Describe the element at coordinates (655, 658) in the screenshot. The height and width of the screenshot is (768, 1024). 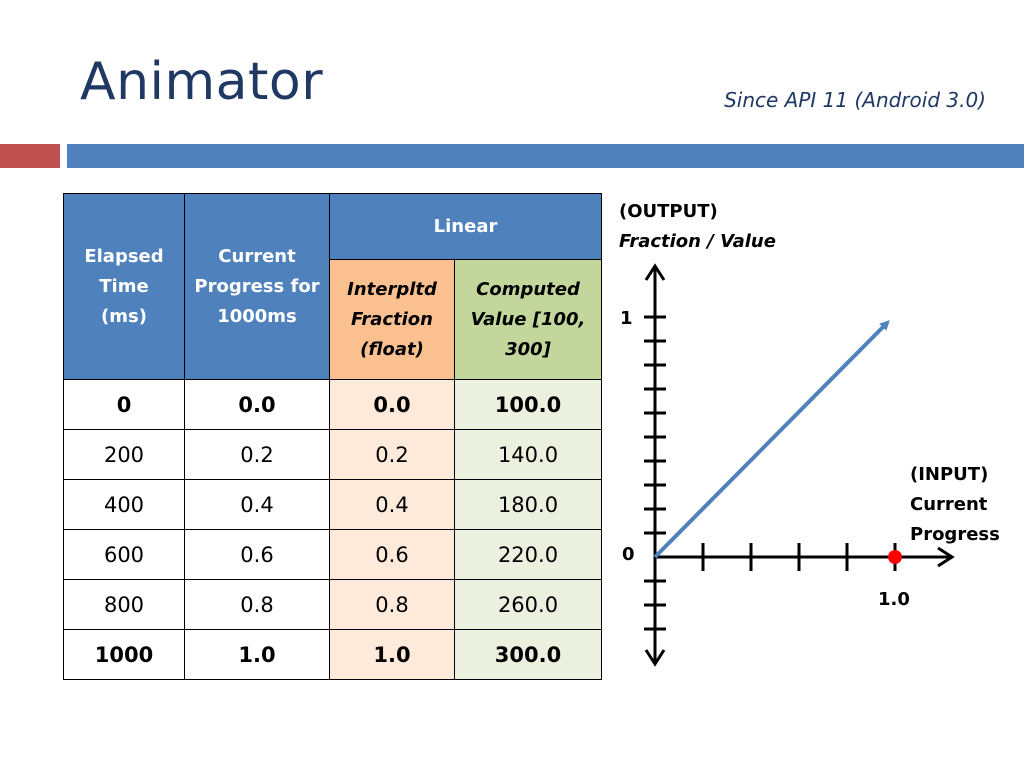
I see `y-axis-arrow-down-icon` at that location.